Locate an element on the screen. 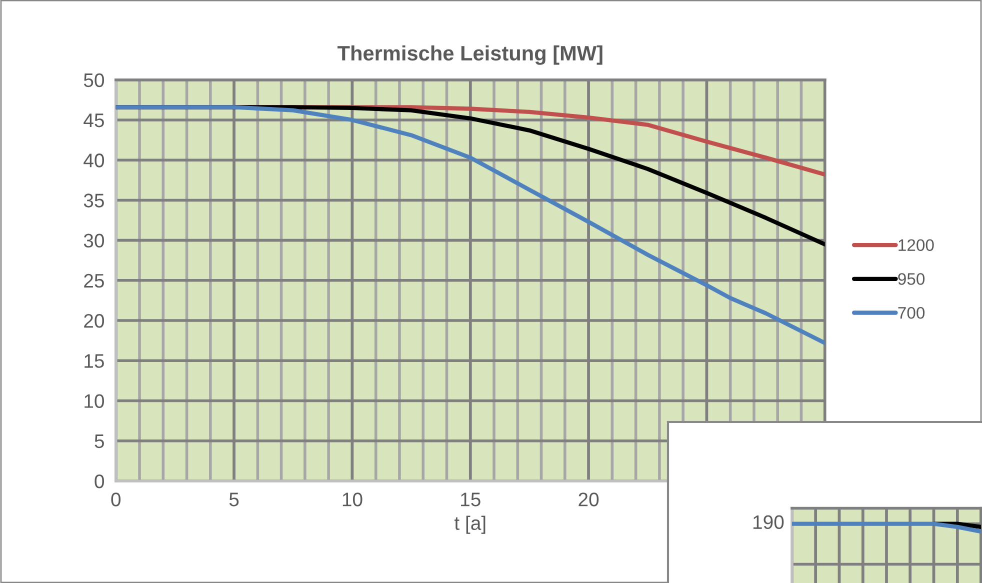 This screenshot has width=982, height=583. y-tick-label: 45 is located at coordinates (94, 121).